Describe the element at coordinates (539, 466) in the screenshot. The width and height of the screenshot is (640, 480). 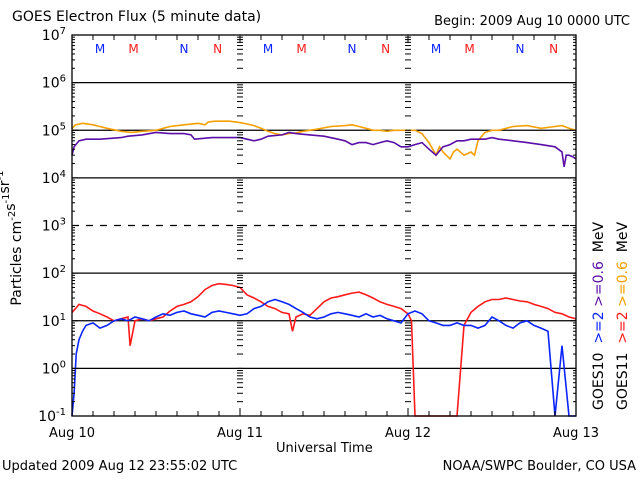
I see `credit-text: NOAA/SWPC Boulder, CO USA` at that location.